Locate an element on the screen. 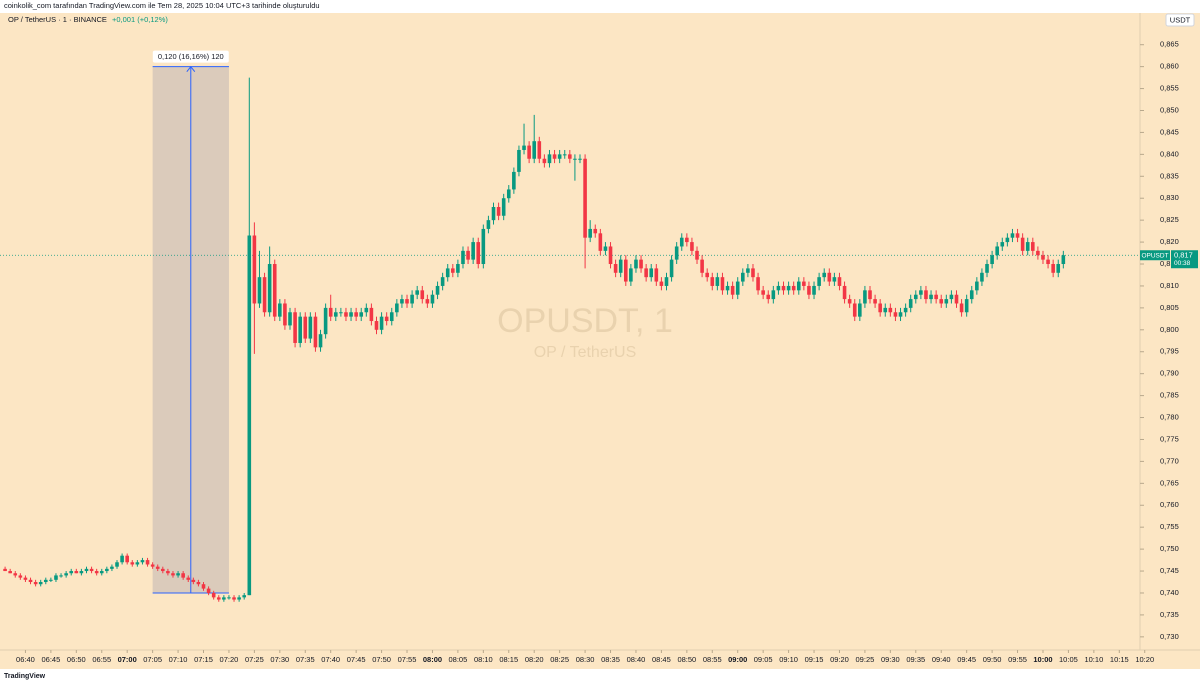  y-tick-label: 0,795 is located at coordinates (1169, 351).